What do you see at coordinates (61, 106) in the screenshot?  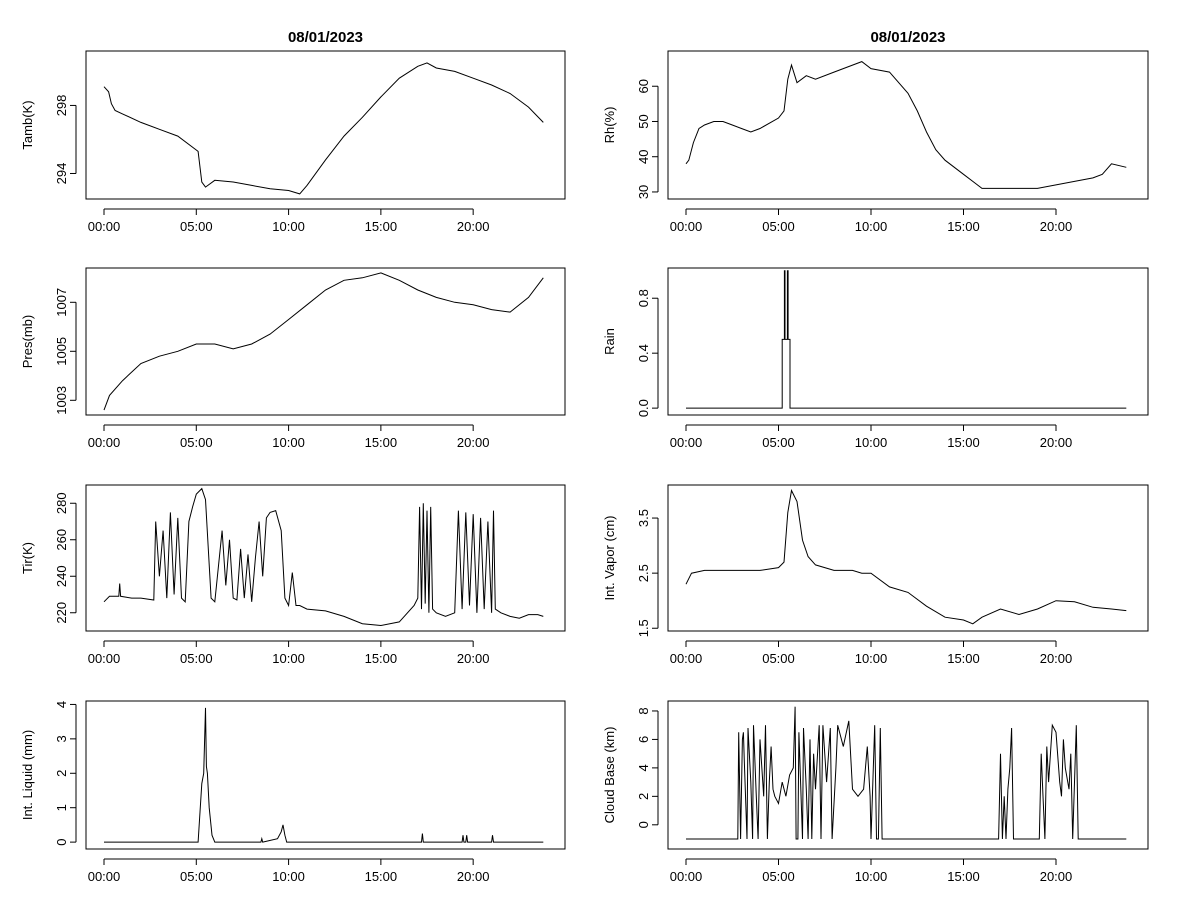 I see `y-tick-label: 298` at bounding box center [61, 106].